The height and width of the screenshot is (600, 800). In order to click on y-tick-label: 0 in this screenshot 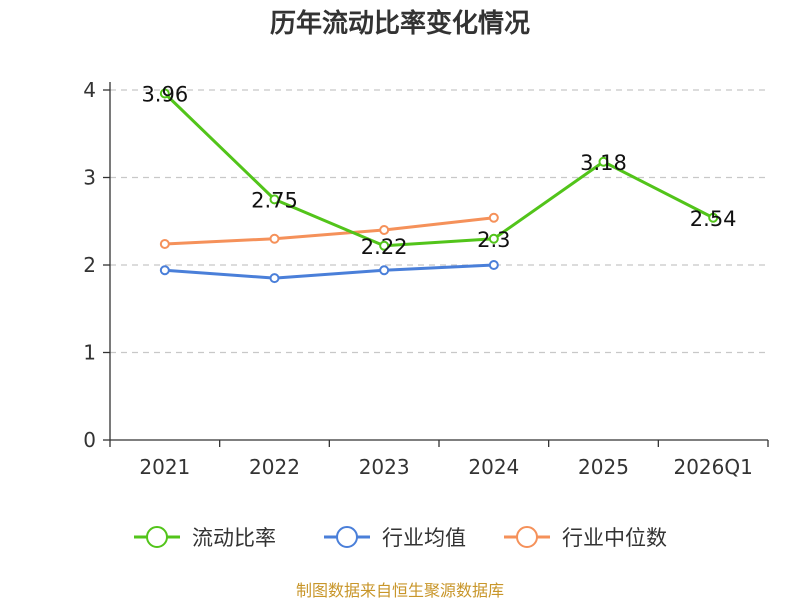, I will do `click(89, 440)`.